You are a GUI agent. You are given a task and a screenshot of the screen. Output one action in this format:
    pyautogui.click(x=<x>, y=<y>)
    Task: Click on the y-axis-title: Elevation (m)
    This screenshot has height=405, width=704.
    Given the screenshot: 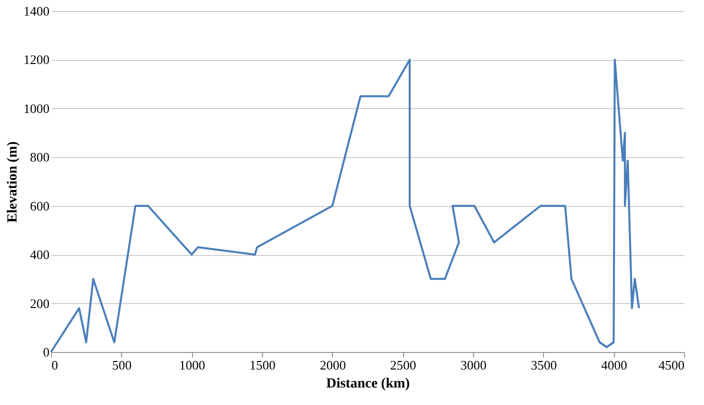 What is the action you would take?
    pyautogui.click(x=13, y=182)
    